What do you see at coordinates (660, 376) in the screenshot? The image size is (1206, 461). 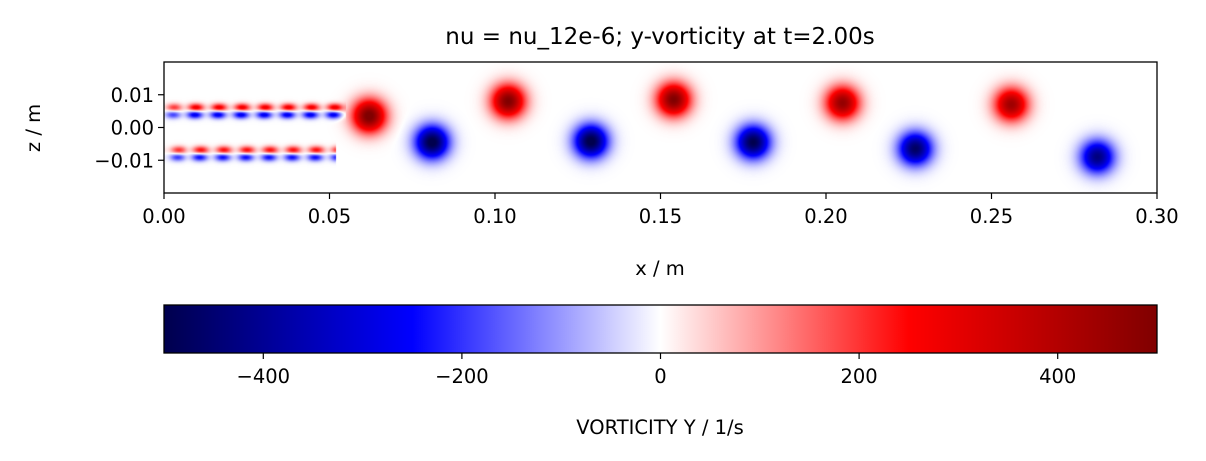 I see `colorbar-tick-label: 0` at bounding box center [660, 376].